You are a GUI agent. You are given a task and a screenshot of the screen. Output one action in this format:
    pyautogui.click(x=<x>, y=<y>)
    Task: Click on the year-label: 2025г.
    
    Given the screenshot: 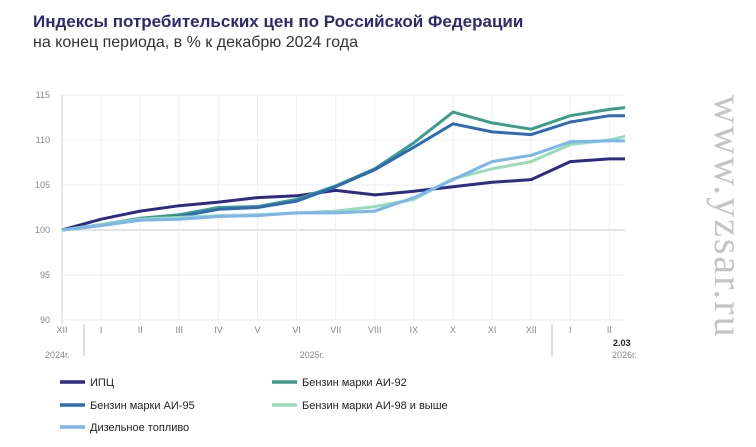 What is the action you would take?
    pyautogui.click(x=312, y=355)
    